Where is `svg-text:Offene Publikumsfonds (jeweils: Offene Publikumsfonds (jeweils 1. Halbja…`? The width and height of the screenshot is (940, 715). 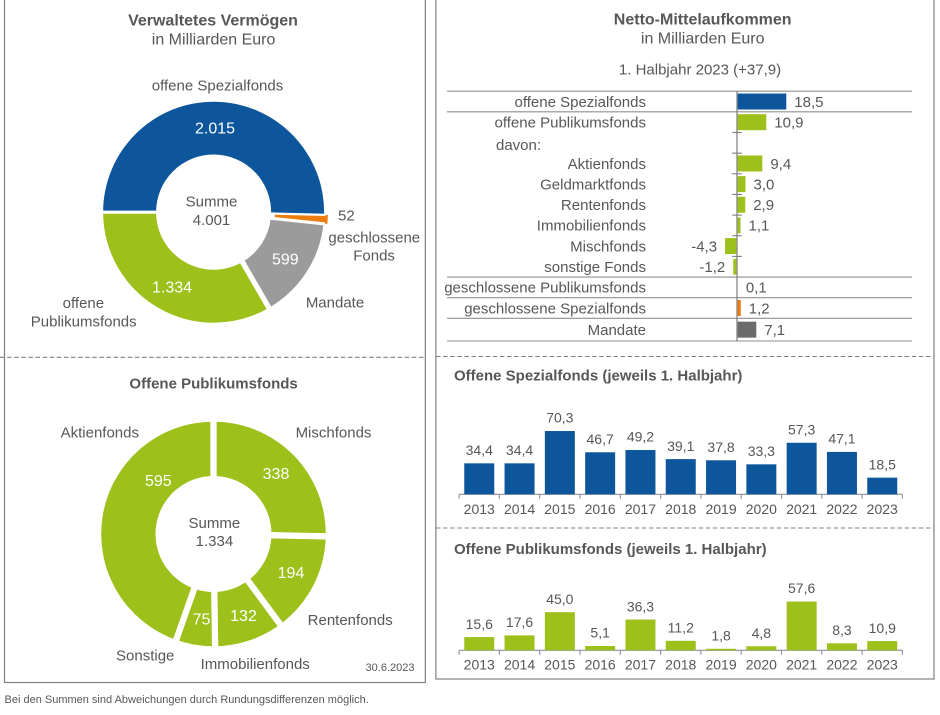 svg-text:Offene Publikumsfonds (jeweils: Offene Publikumsfonds (jeweils 1. Halbja… is located at coordinates (610, 549).